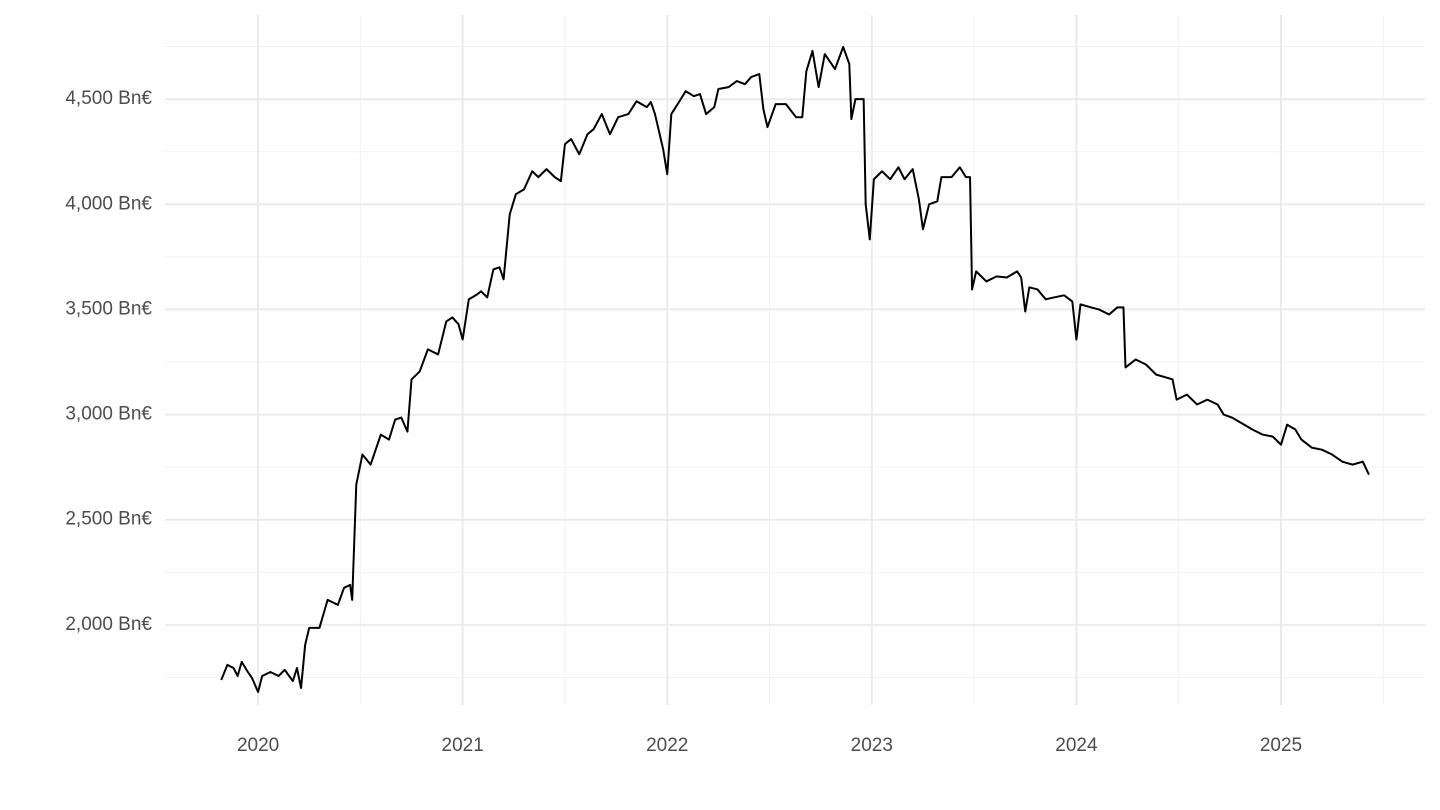 This screenshot has height=810, width=1440. Describe the element at coordinates (108, 203) in the screenshot. I see `y-tick-label: 4,000 Bn€` at that location.